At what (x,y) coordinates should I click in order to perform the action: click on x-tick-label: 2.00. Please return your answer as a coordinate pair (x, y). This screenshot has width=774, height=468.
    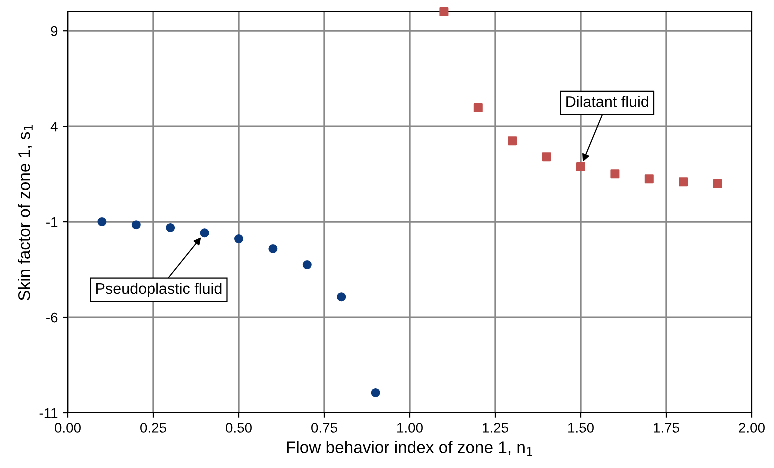
    Looking at the image, I should click on (752, 428).